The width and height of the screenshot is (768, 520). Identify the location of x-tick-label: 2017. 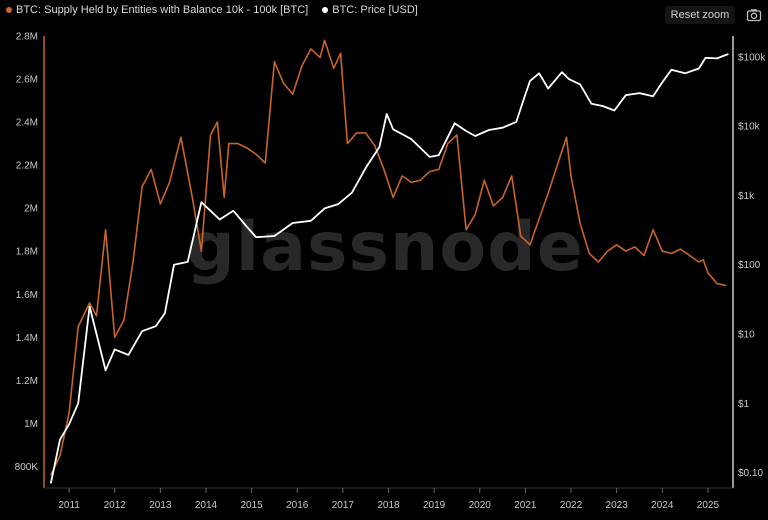
(343, 505).